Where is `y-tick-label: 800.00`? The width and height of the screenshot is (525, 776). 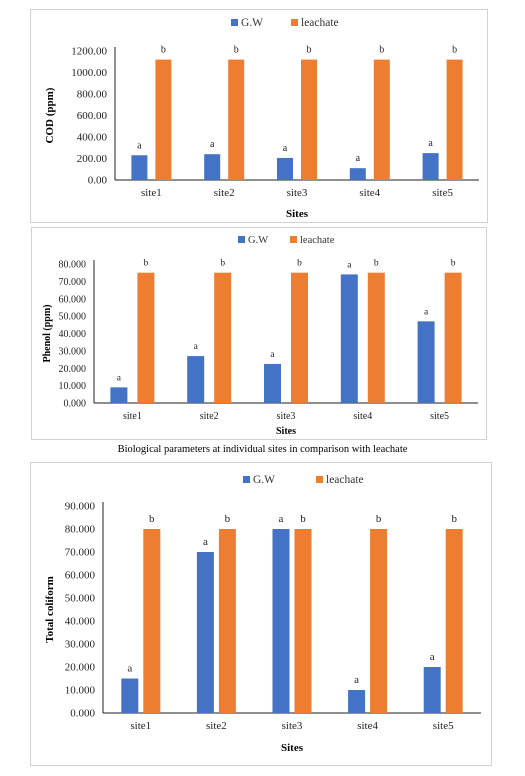 y-tick-label: 800.00 is located at coordinates (92, 95).